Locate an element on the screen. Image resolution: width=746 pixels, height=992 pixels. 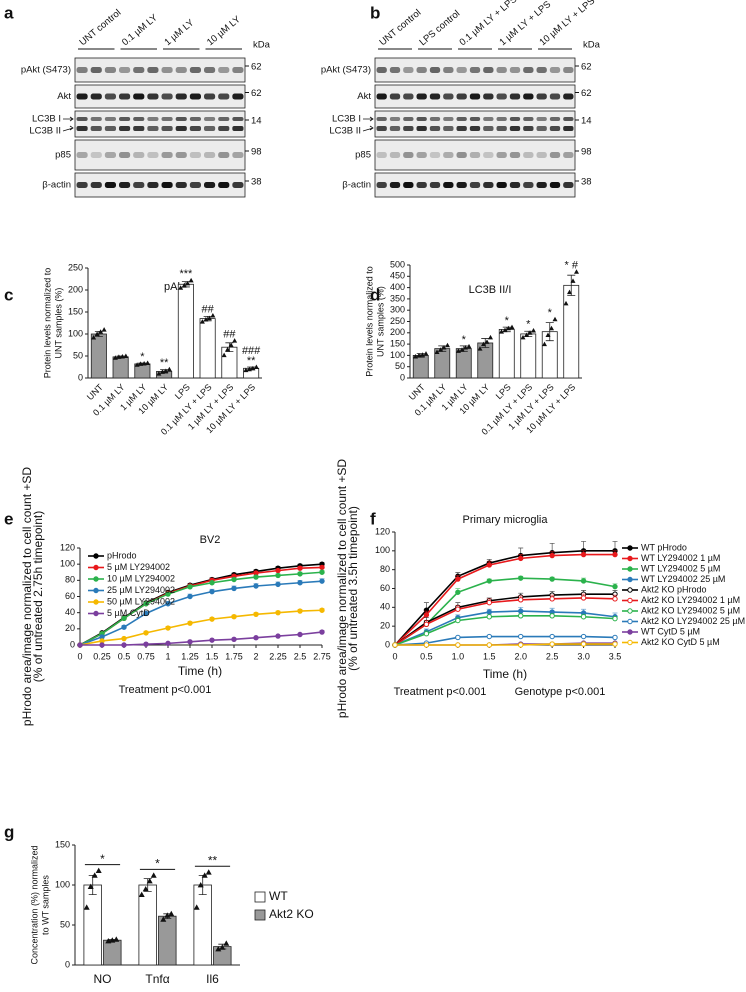
y-tick-label: 60 is located at coordinates (70, 596).